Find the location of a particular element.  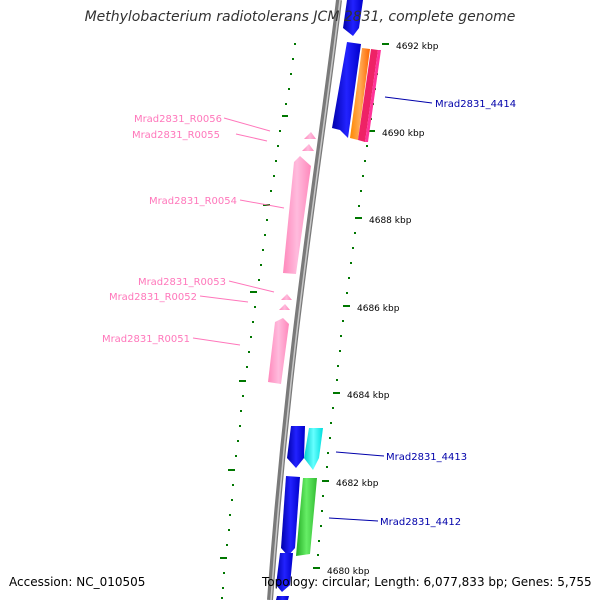

scale-label-4692: 4692 kbp is located at coordinates (417, 47).